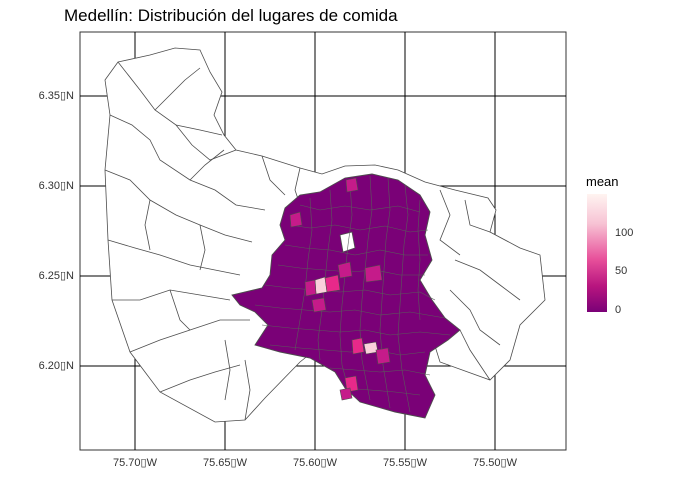  I want to click on legend-tick-label: 50, so click(621, 271).